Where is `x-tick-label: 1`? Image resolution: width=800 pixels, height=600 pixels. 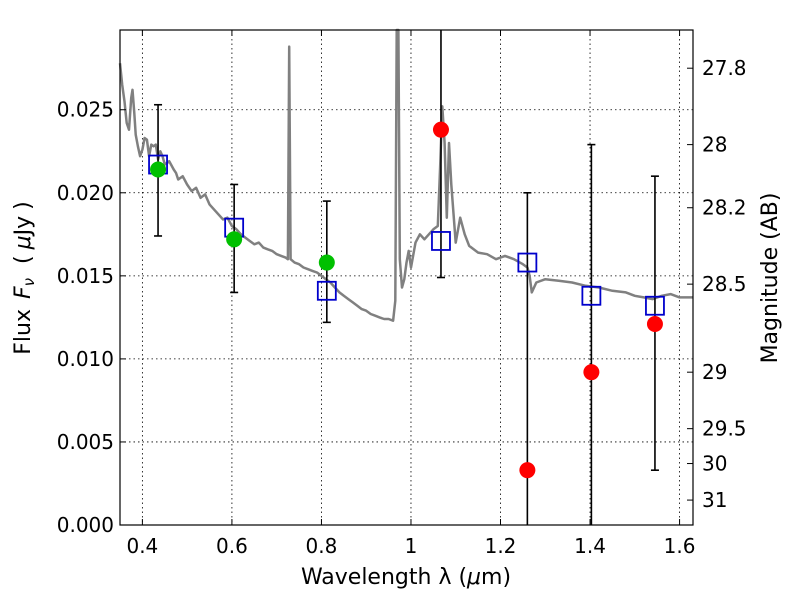
x-tick-label: 1 is located at coordinates (411, 546).